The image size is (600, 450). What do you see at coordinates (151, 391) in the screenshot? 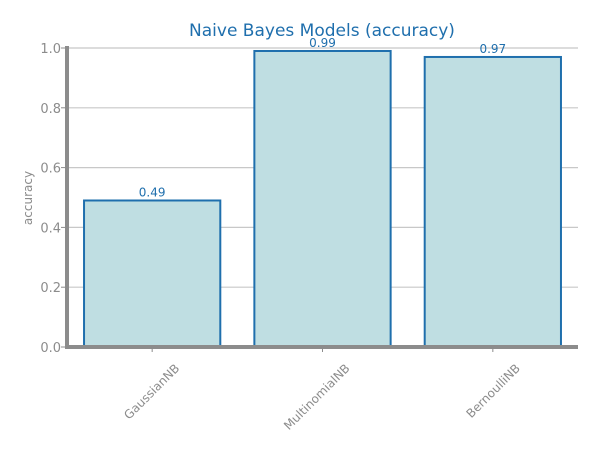
I see `x-tick-label: GaussianNB` at bounding box center [151, 391].